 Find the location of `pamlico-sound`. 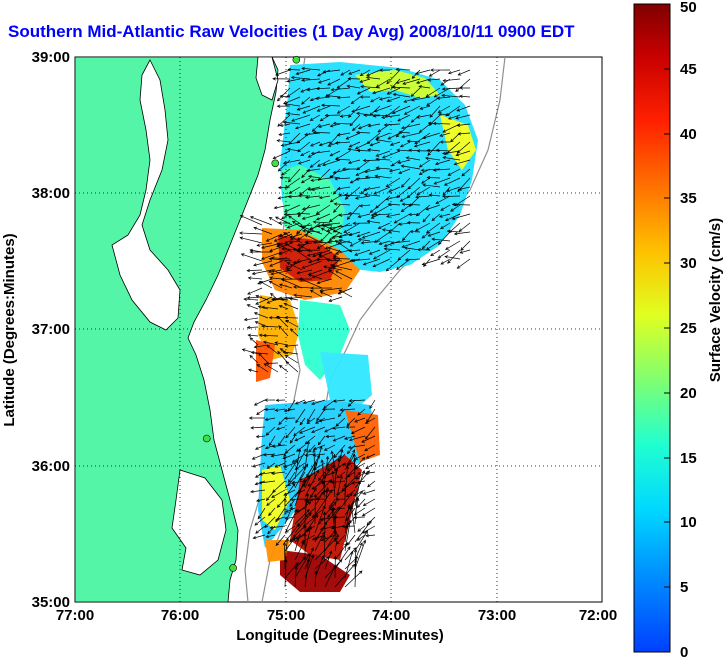

pamlico-sound is located at coordinates (199, 522).